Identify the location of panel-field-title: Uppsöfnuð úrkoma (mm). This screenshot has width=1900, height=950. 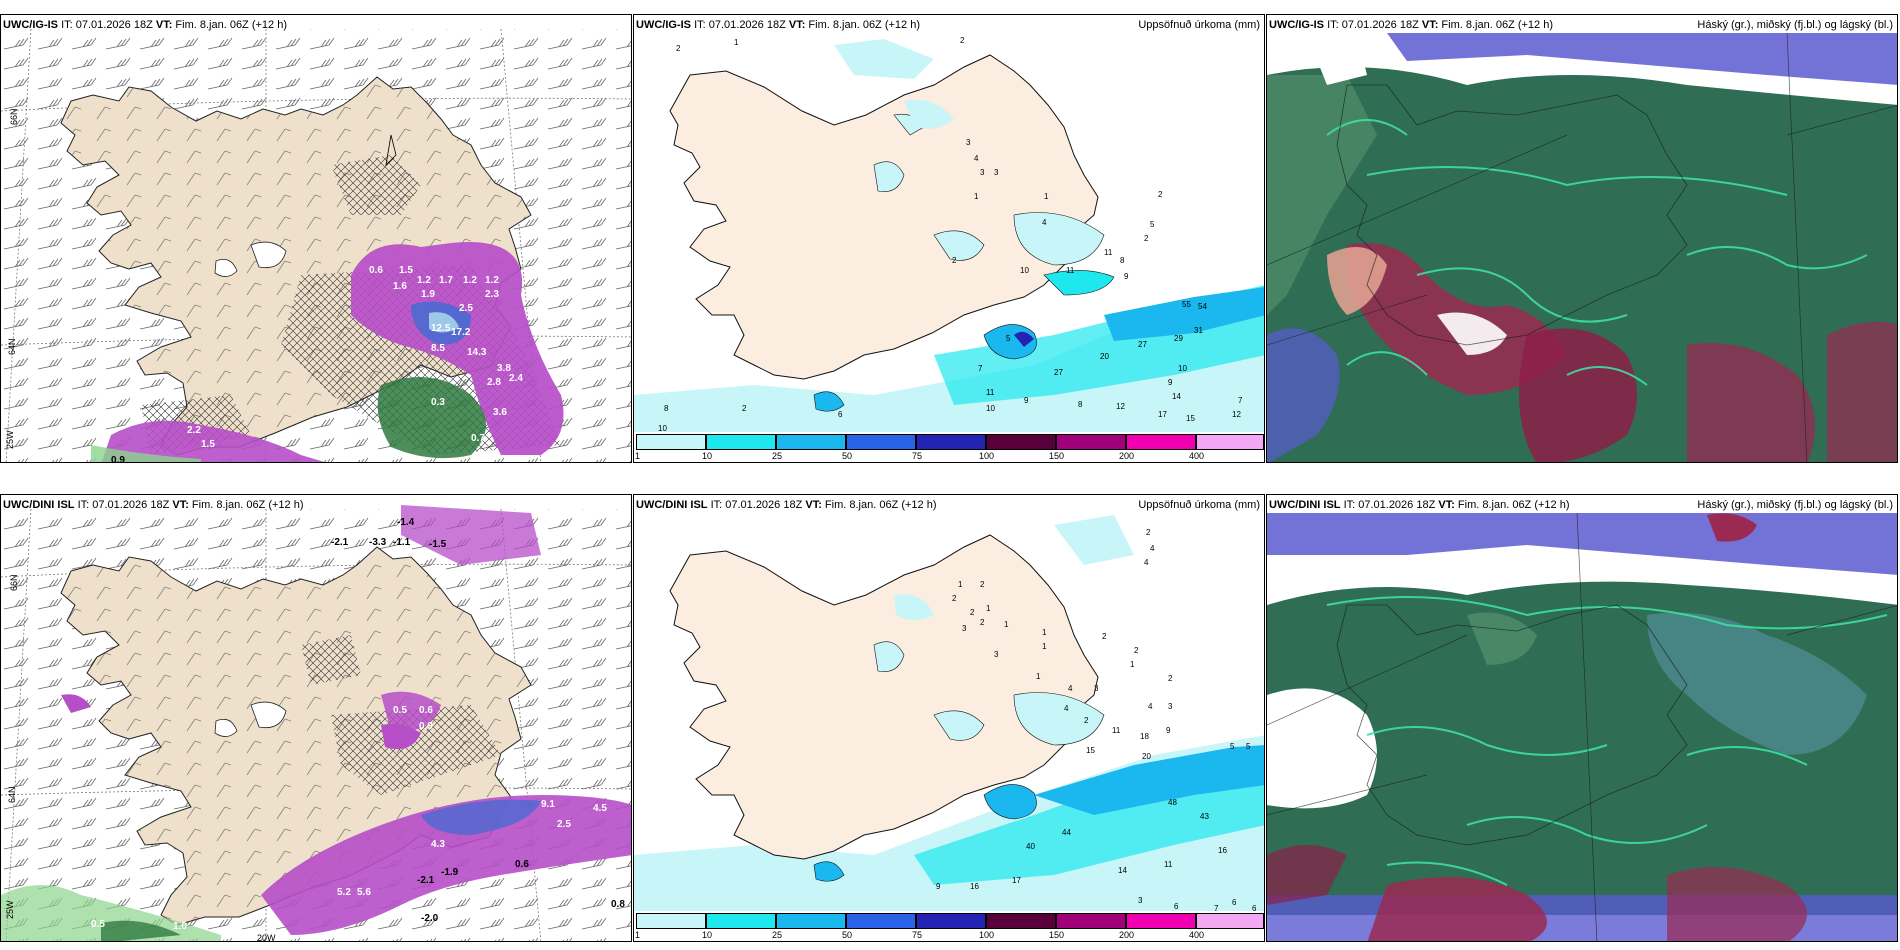
(1199, 25).